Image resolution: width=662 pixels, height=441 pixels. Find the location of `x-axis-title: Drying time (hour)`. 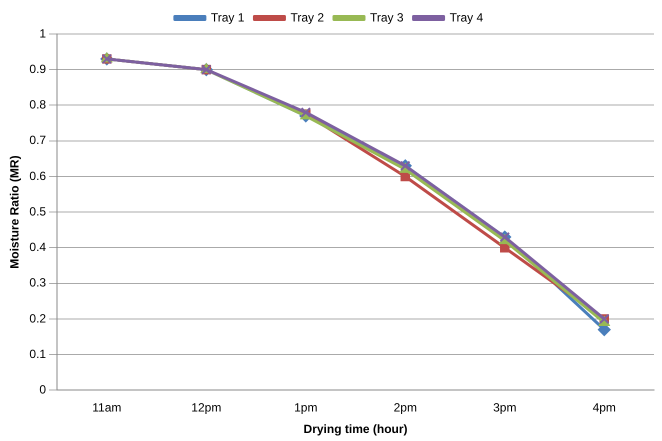

x-axis-title: Drying time (hour) is located at coordinates (356, 429).